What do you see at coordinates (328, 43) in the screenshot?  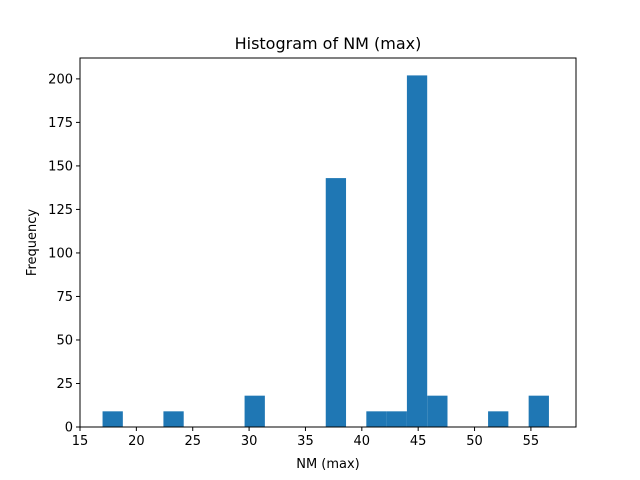 I see `chart-title: Histogram of NM (max)` at bounding box center [328, 43].